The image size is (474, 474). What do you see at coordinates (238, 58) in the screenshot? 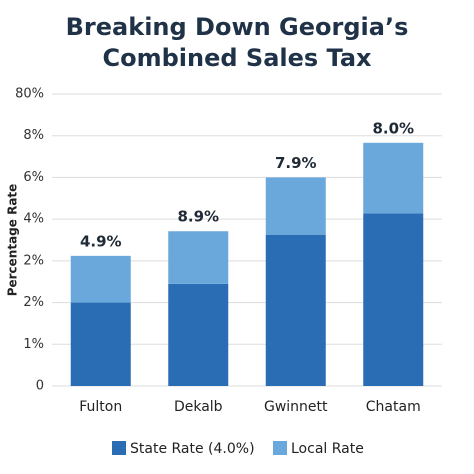
I see `chart-title: Combined Sales Tax` at bounding box center [238, 58].